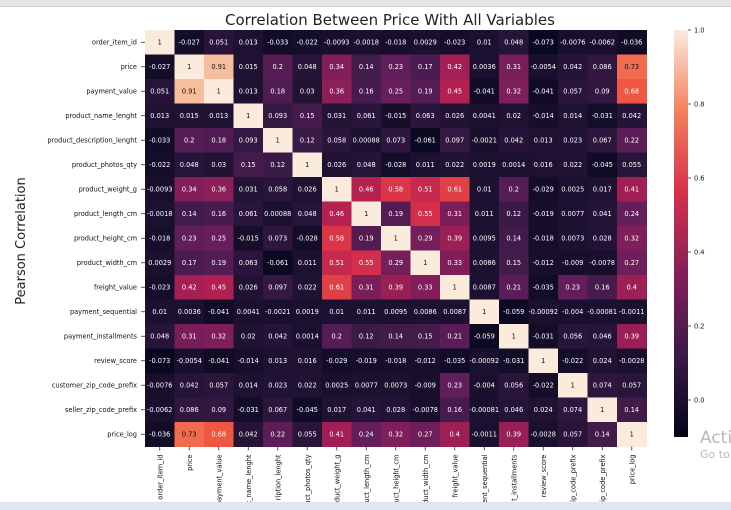  I want to click on cell-value-label: -0.009, so click(425, 386).